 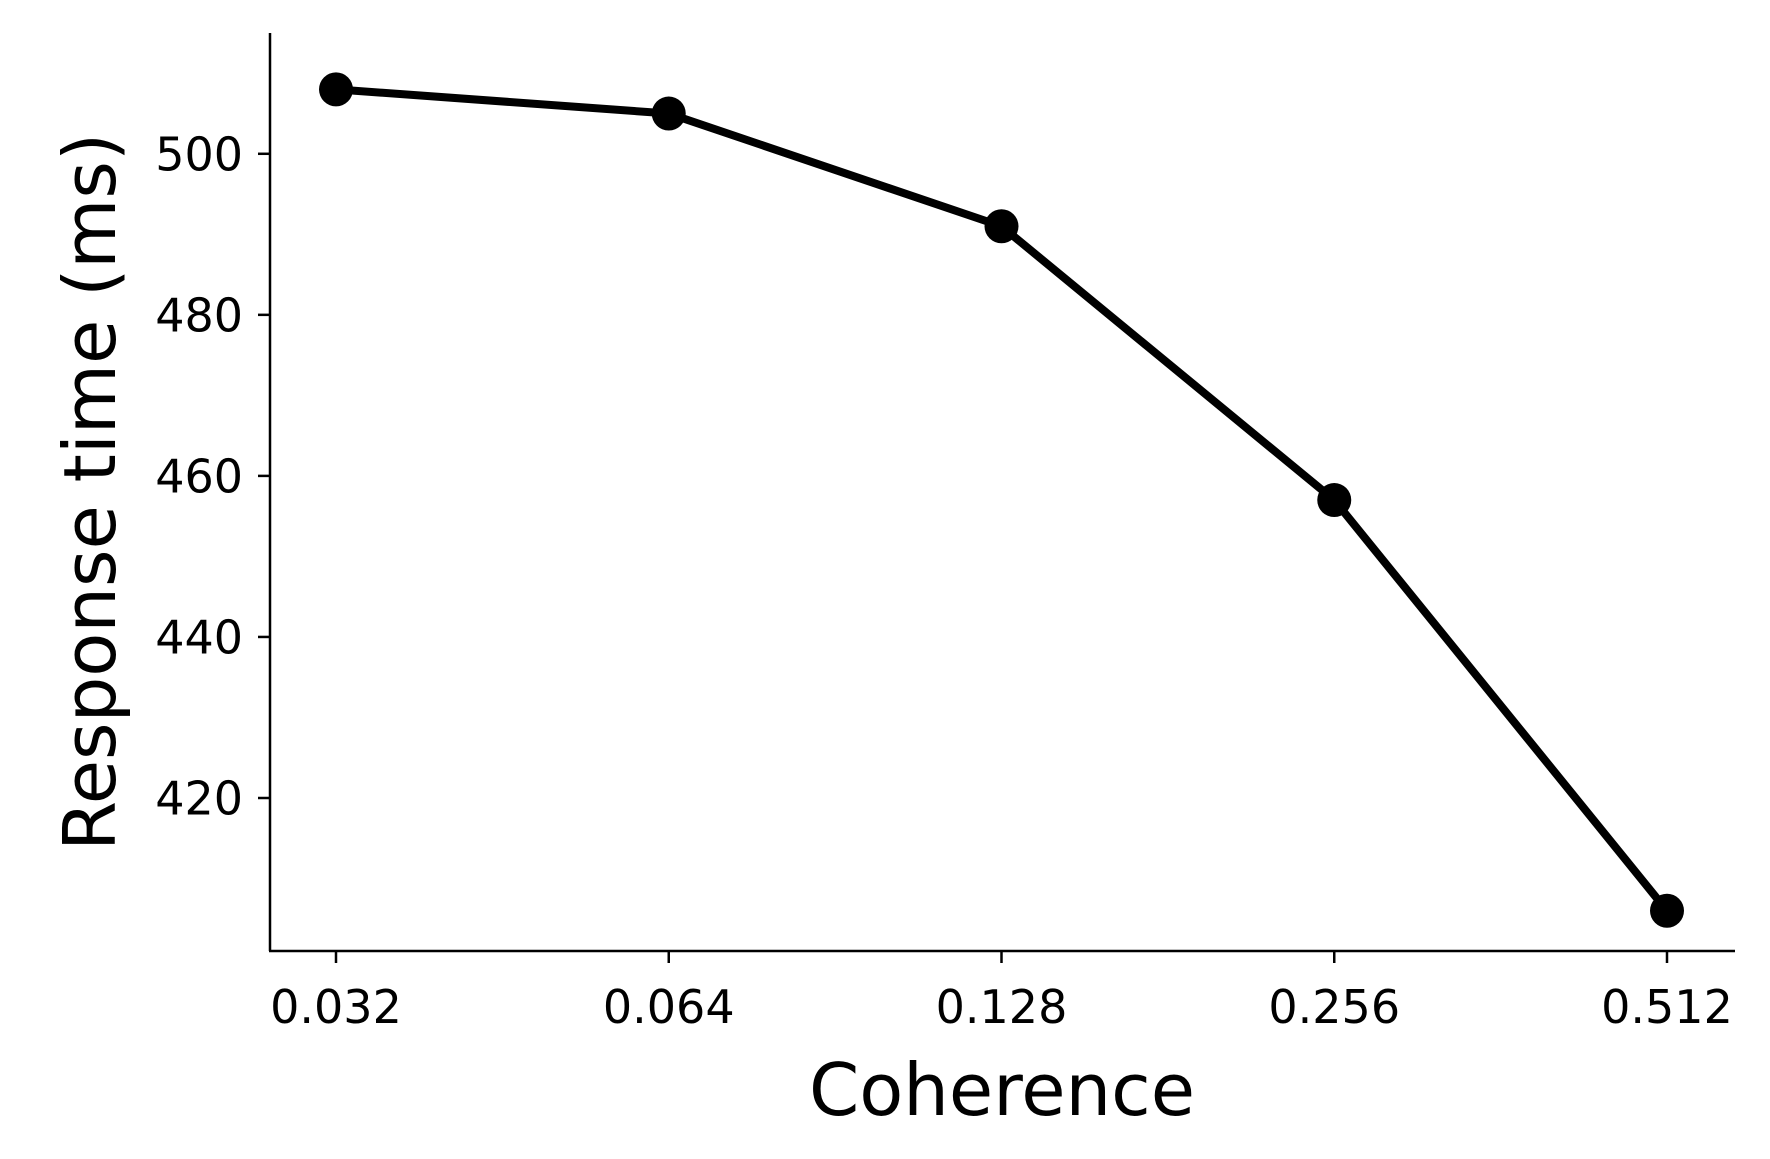 What do you see at coordinates (1334, 1007) in the screenshot?
I see `x-tick-label: 0.256` at bounding box center [1334, 1007].